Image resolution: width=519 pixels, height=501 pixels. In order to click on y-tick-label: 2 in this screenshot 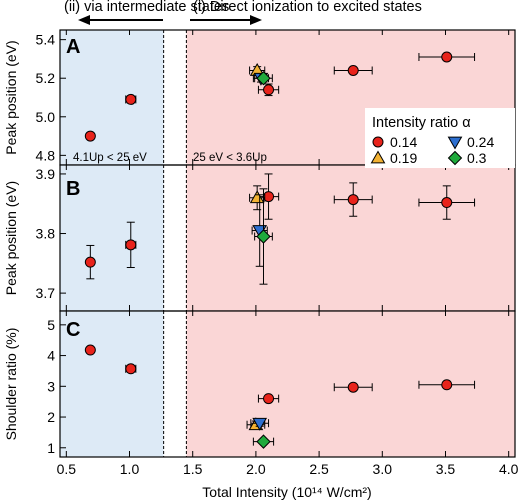, I will do `click(51, 417)`.